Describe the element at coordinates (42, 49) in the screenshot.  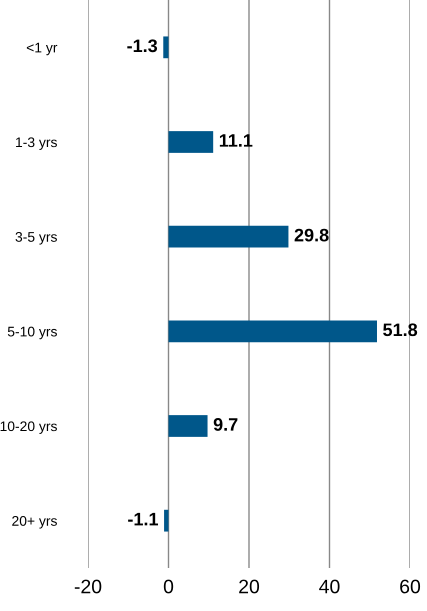
I see `y-tick-label: <1 yr` at that location.